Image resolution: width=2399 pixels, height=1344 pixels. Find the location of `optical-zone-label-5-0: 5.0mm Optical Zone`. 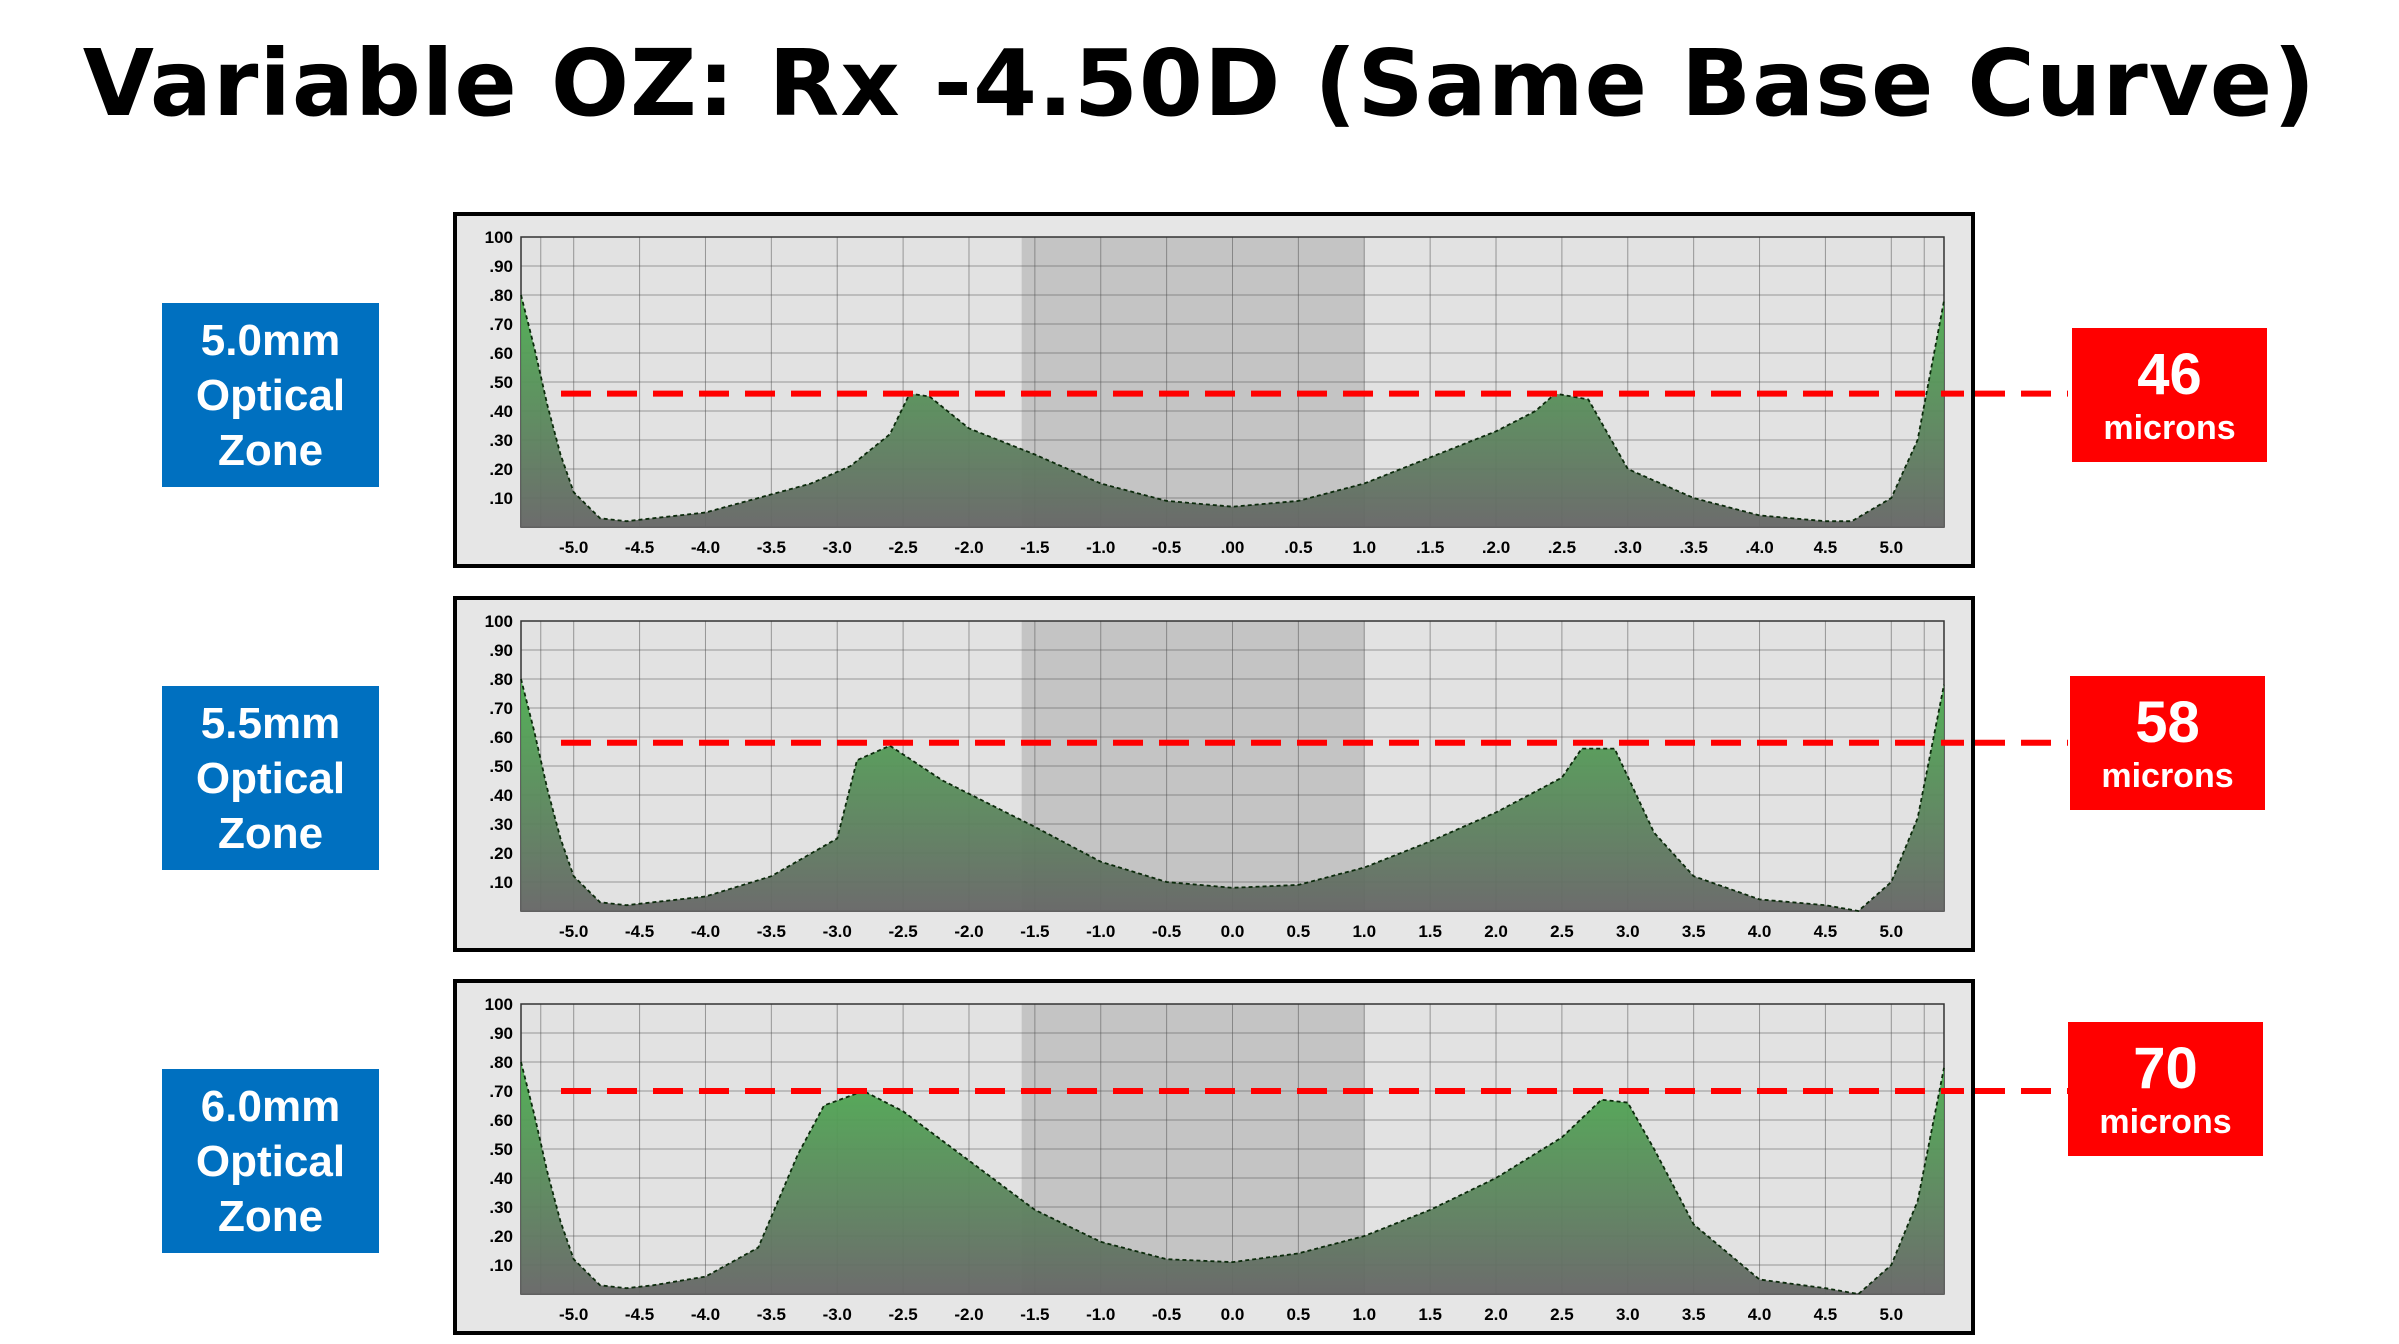

optical-zone-label-5-0: 5.0mm Optical Zone is located at coordinates (270, 395).